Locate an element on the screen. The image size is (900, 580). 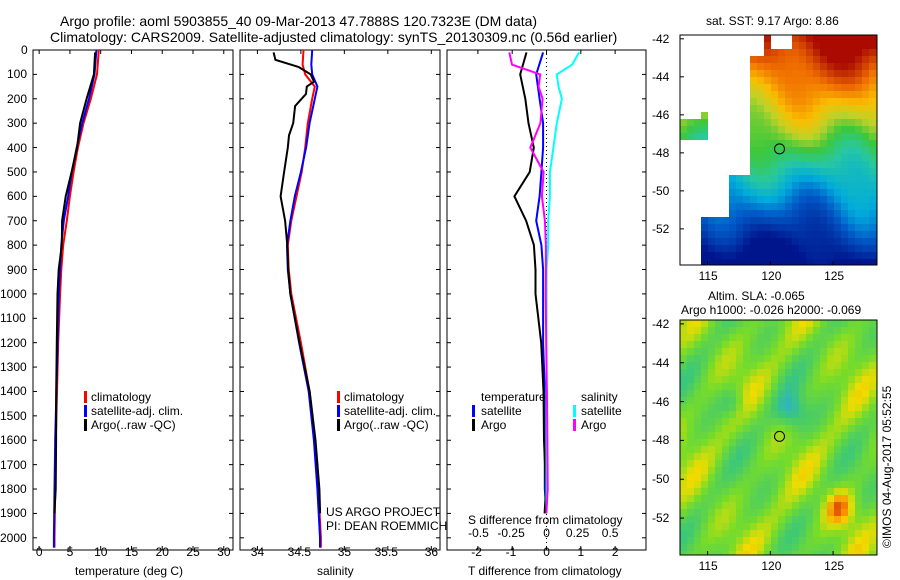
depth-tick: 1800 is located at coordinates (13, 489).